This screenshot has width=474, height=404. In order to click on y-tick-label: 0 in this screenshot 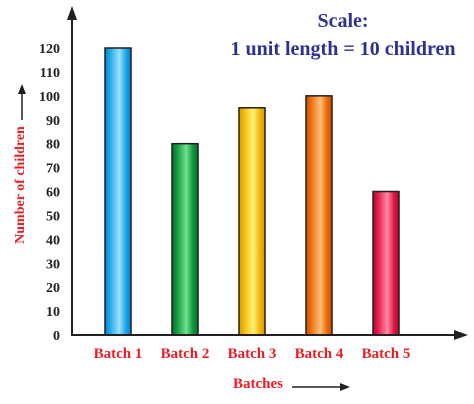, I will do `click(56, 336)`.